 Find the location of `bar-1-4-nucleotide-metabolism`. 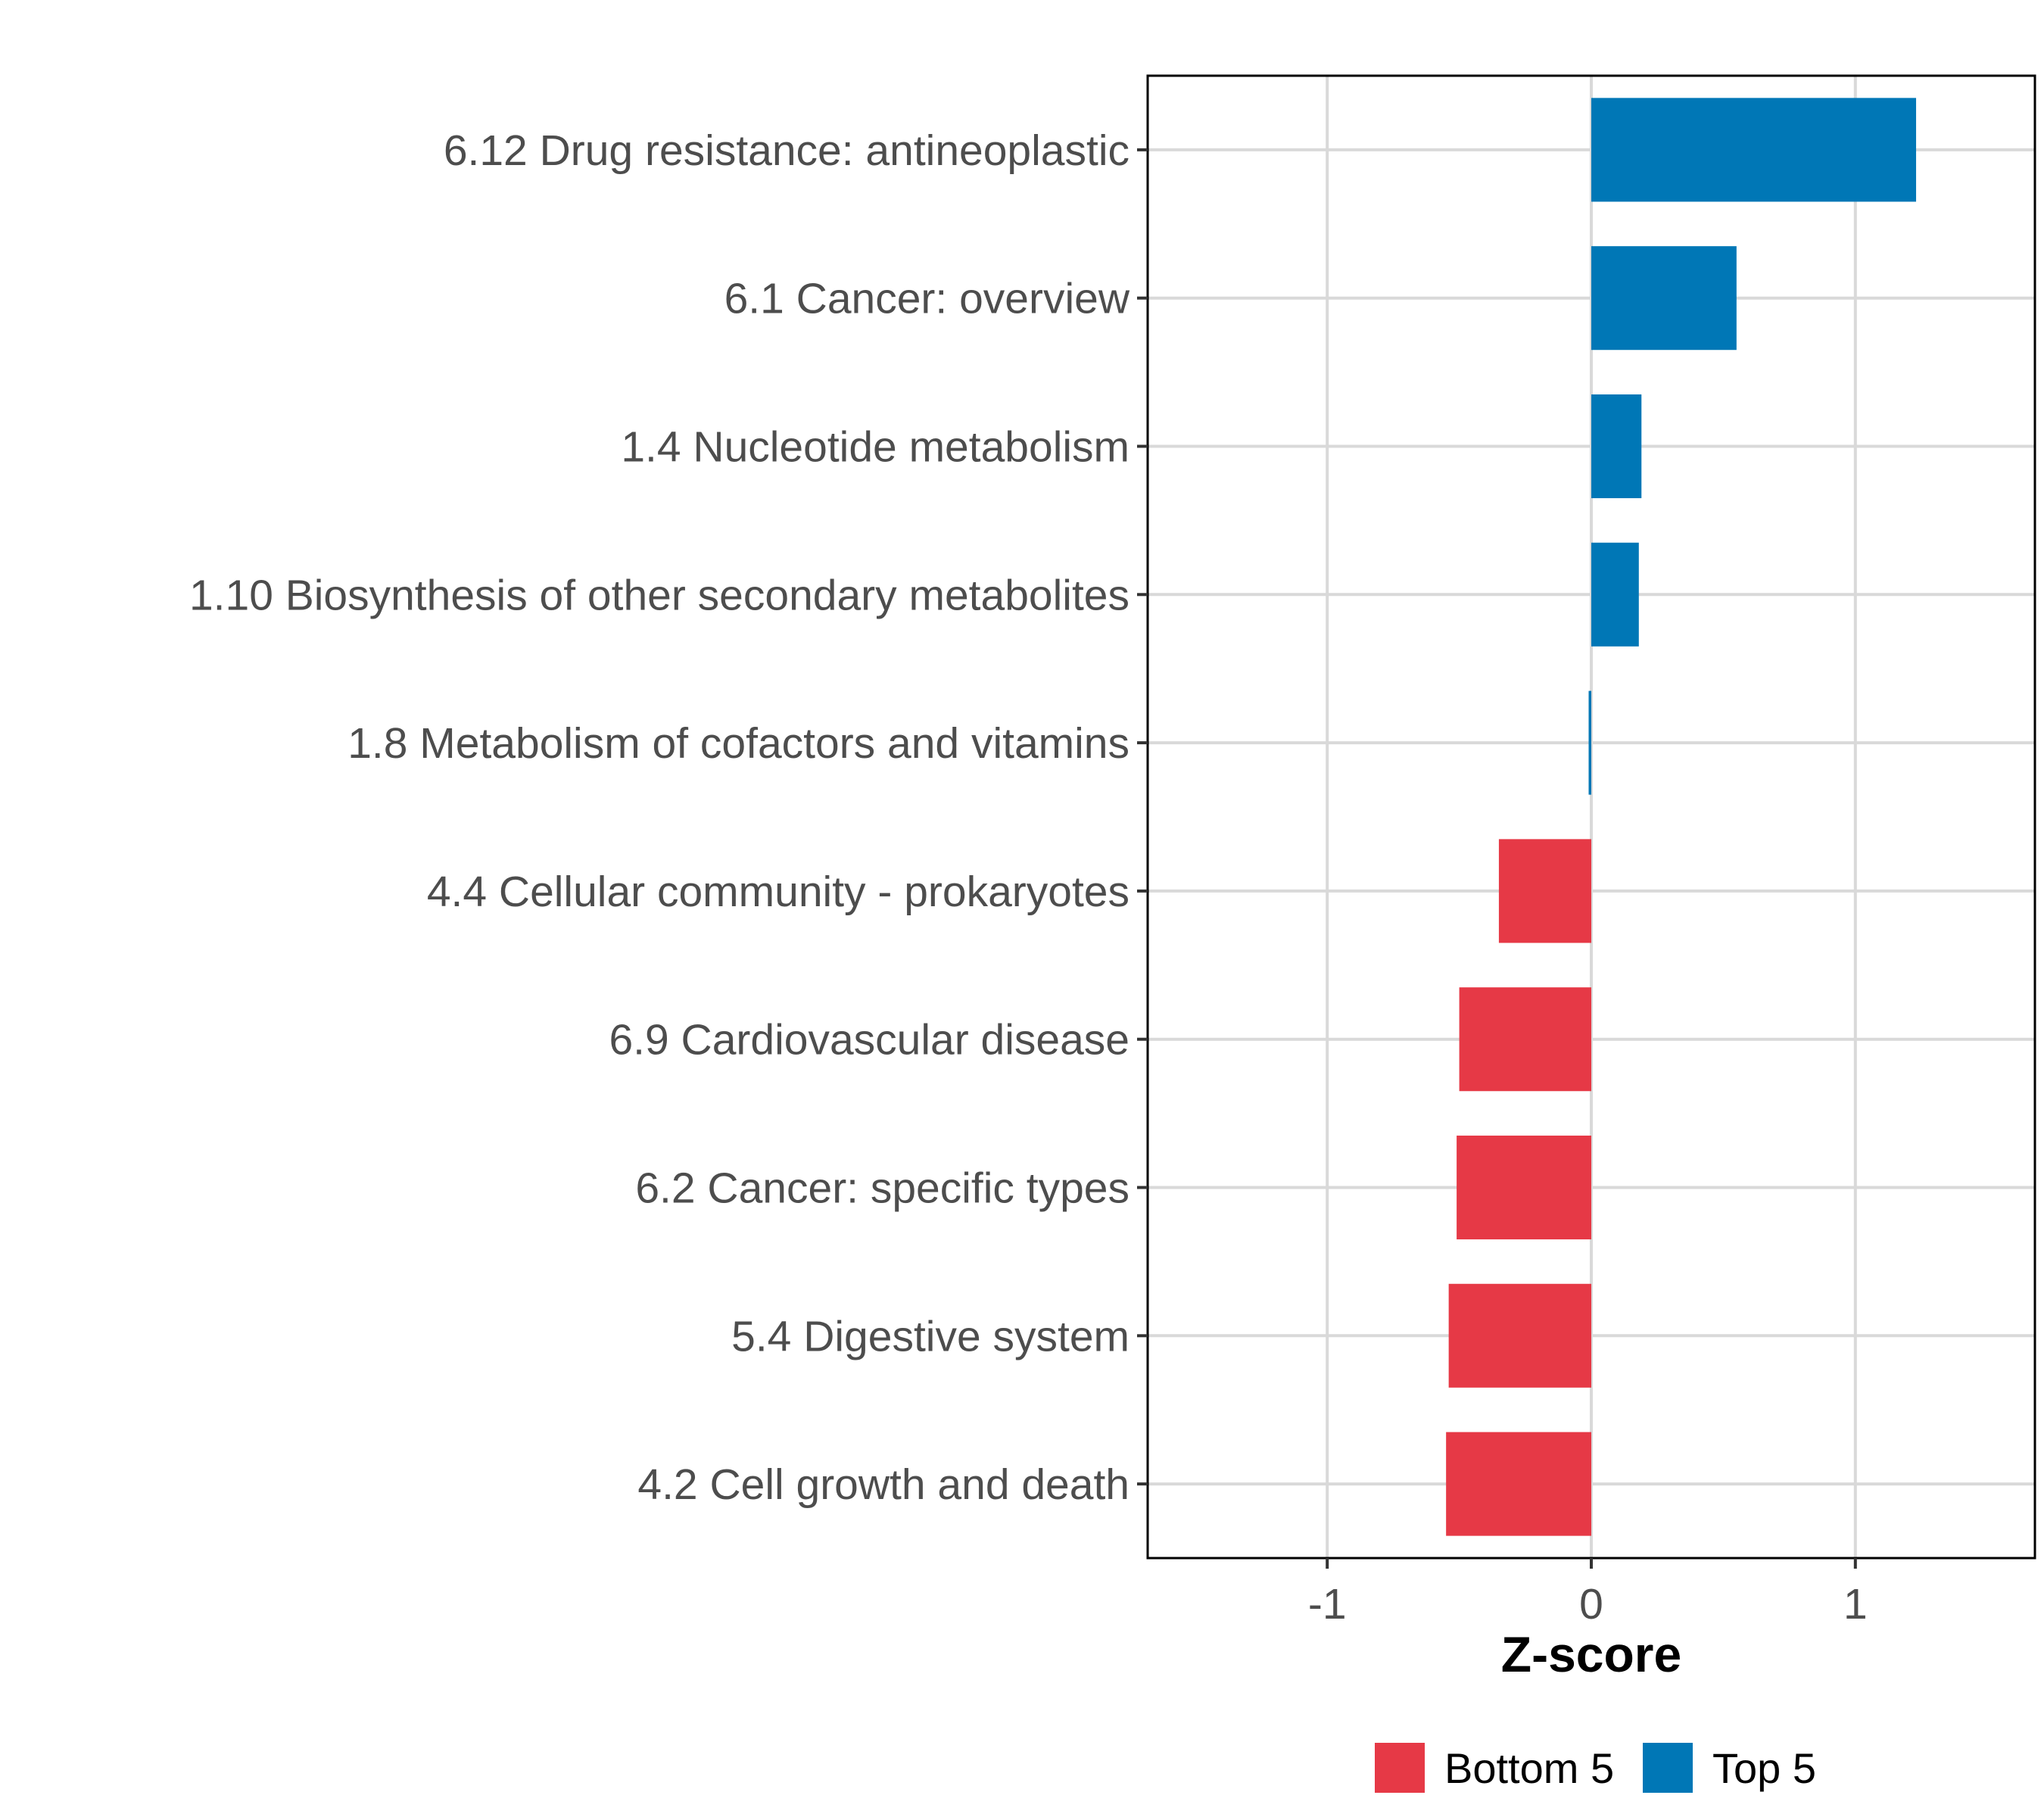

bar-1-4-nucleotide-metabolism is located at coordinates (1616, 446).